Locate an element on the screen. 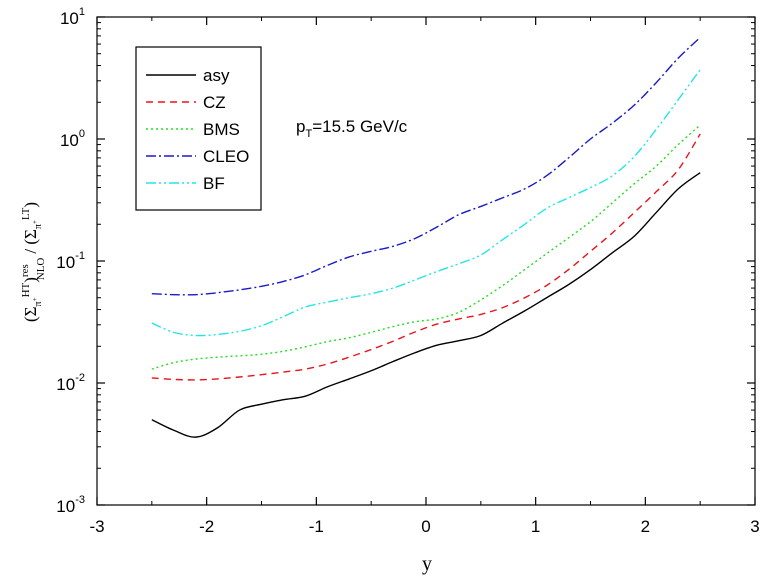 Image resolution: width=761 pixels, height=577 pixels. pt-annotation-rest: =15.5 GeV/c is located at coordinates (359, 126).